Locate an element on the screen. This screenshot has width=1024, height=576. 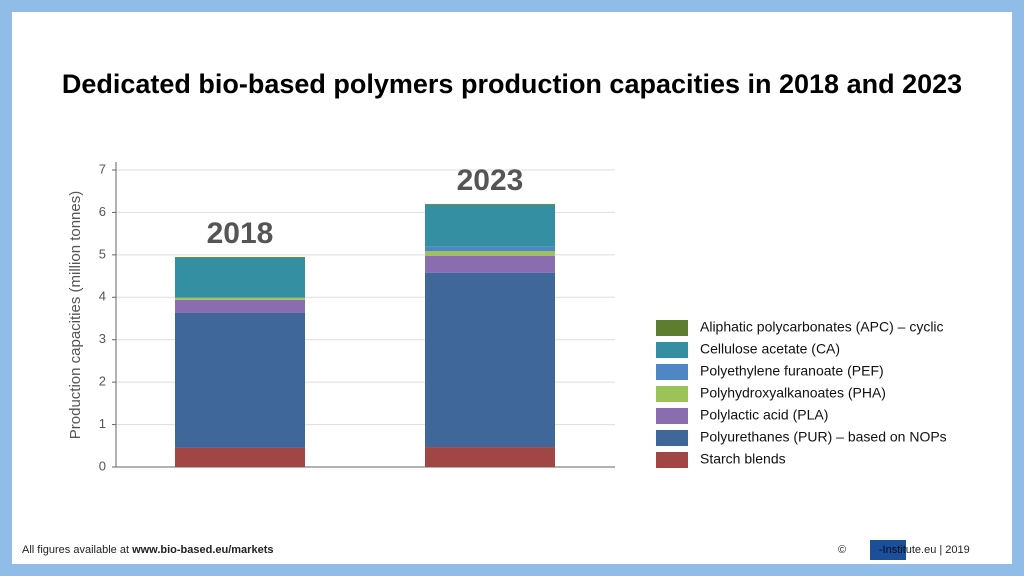
footer-text: All figures available at is located at coordinates (77, 550).